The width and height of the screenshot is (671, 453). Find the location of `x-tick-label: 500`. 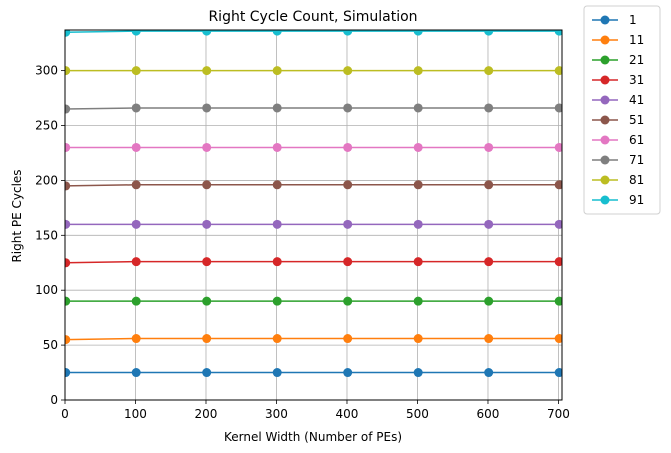

x-tick-label: 500 is located at coordinates (417, 414).